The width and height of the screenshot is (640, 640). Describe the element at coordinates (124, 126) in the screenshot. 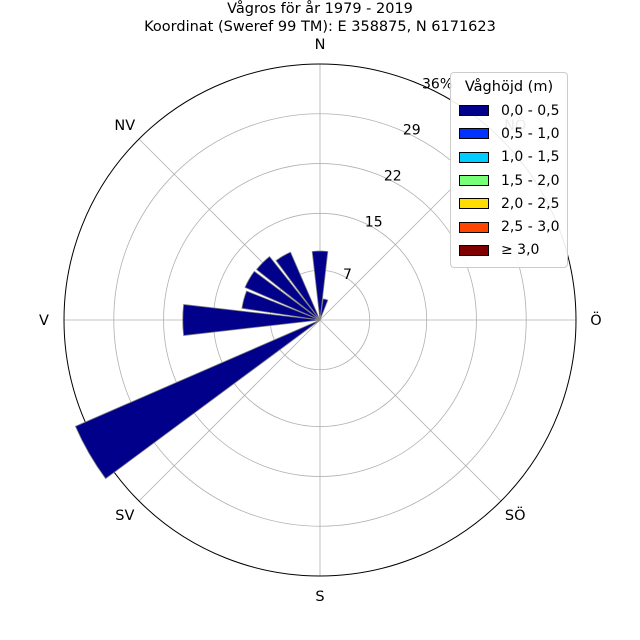

I see `direction-label: NV` at that location.